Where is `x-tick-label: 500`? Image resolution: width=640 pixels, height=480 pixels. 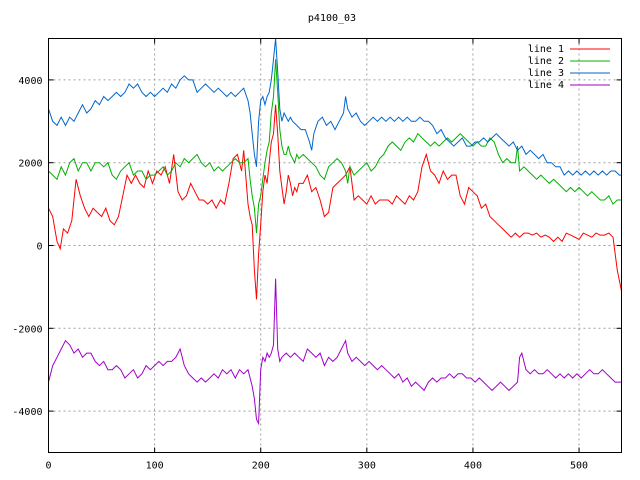 x-tick-label: 500 is located at coordinates (579, 466).